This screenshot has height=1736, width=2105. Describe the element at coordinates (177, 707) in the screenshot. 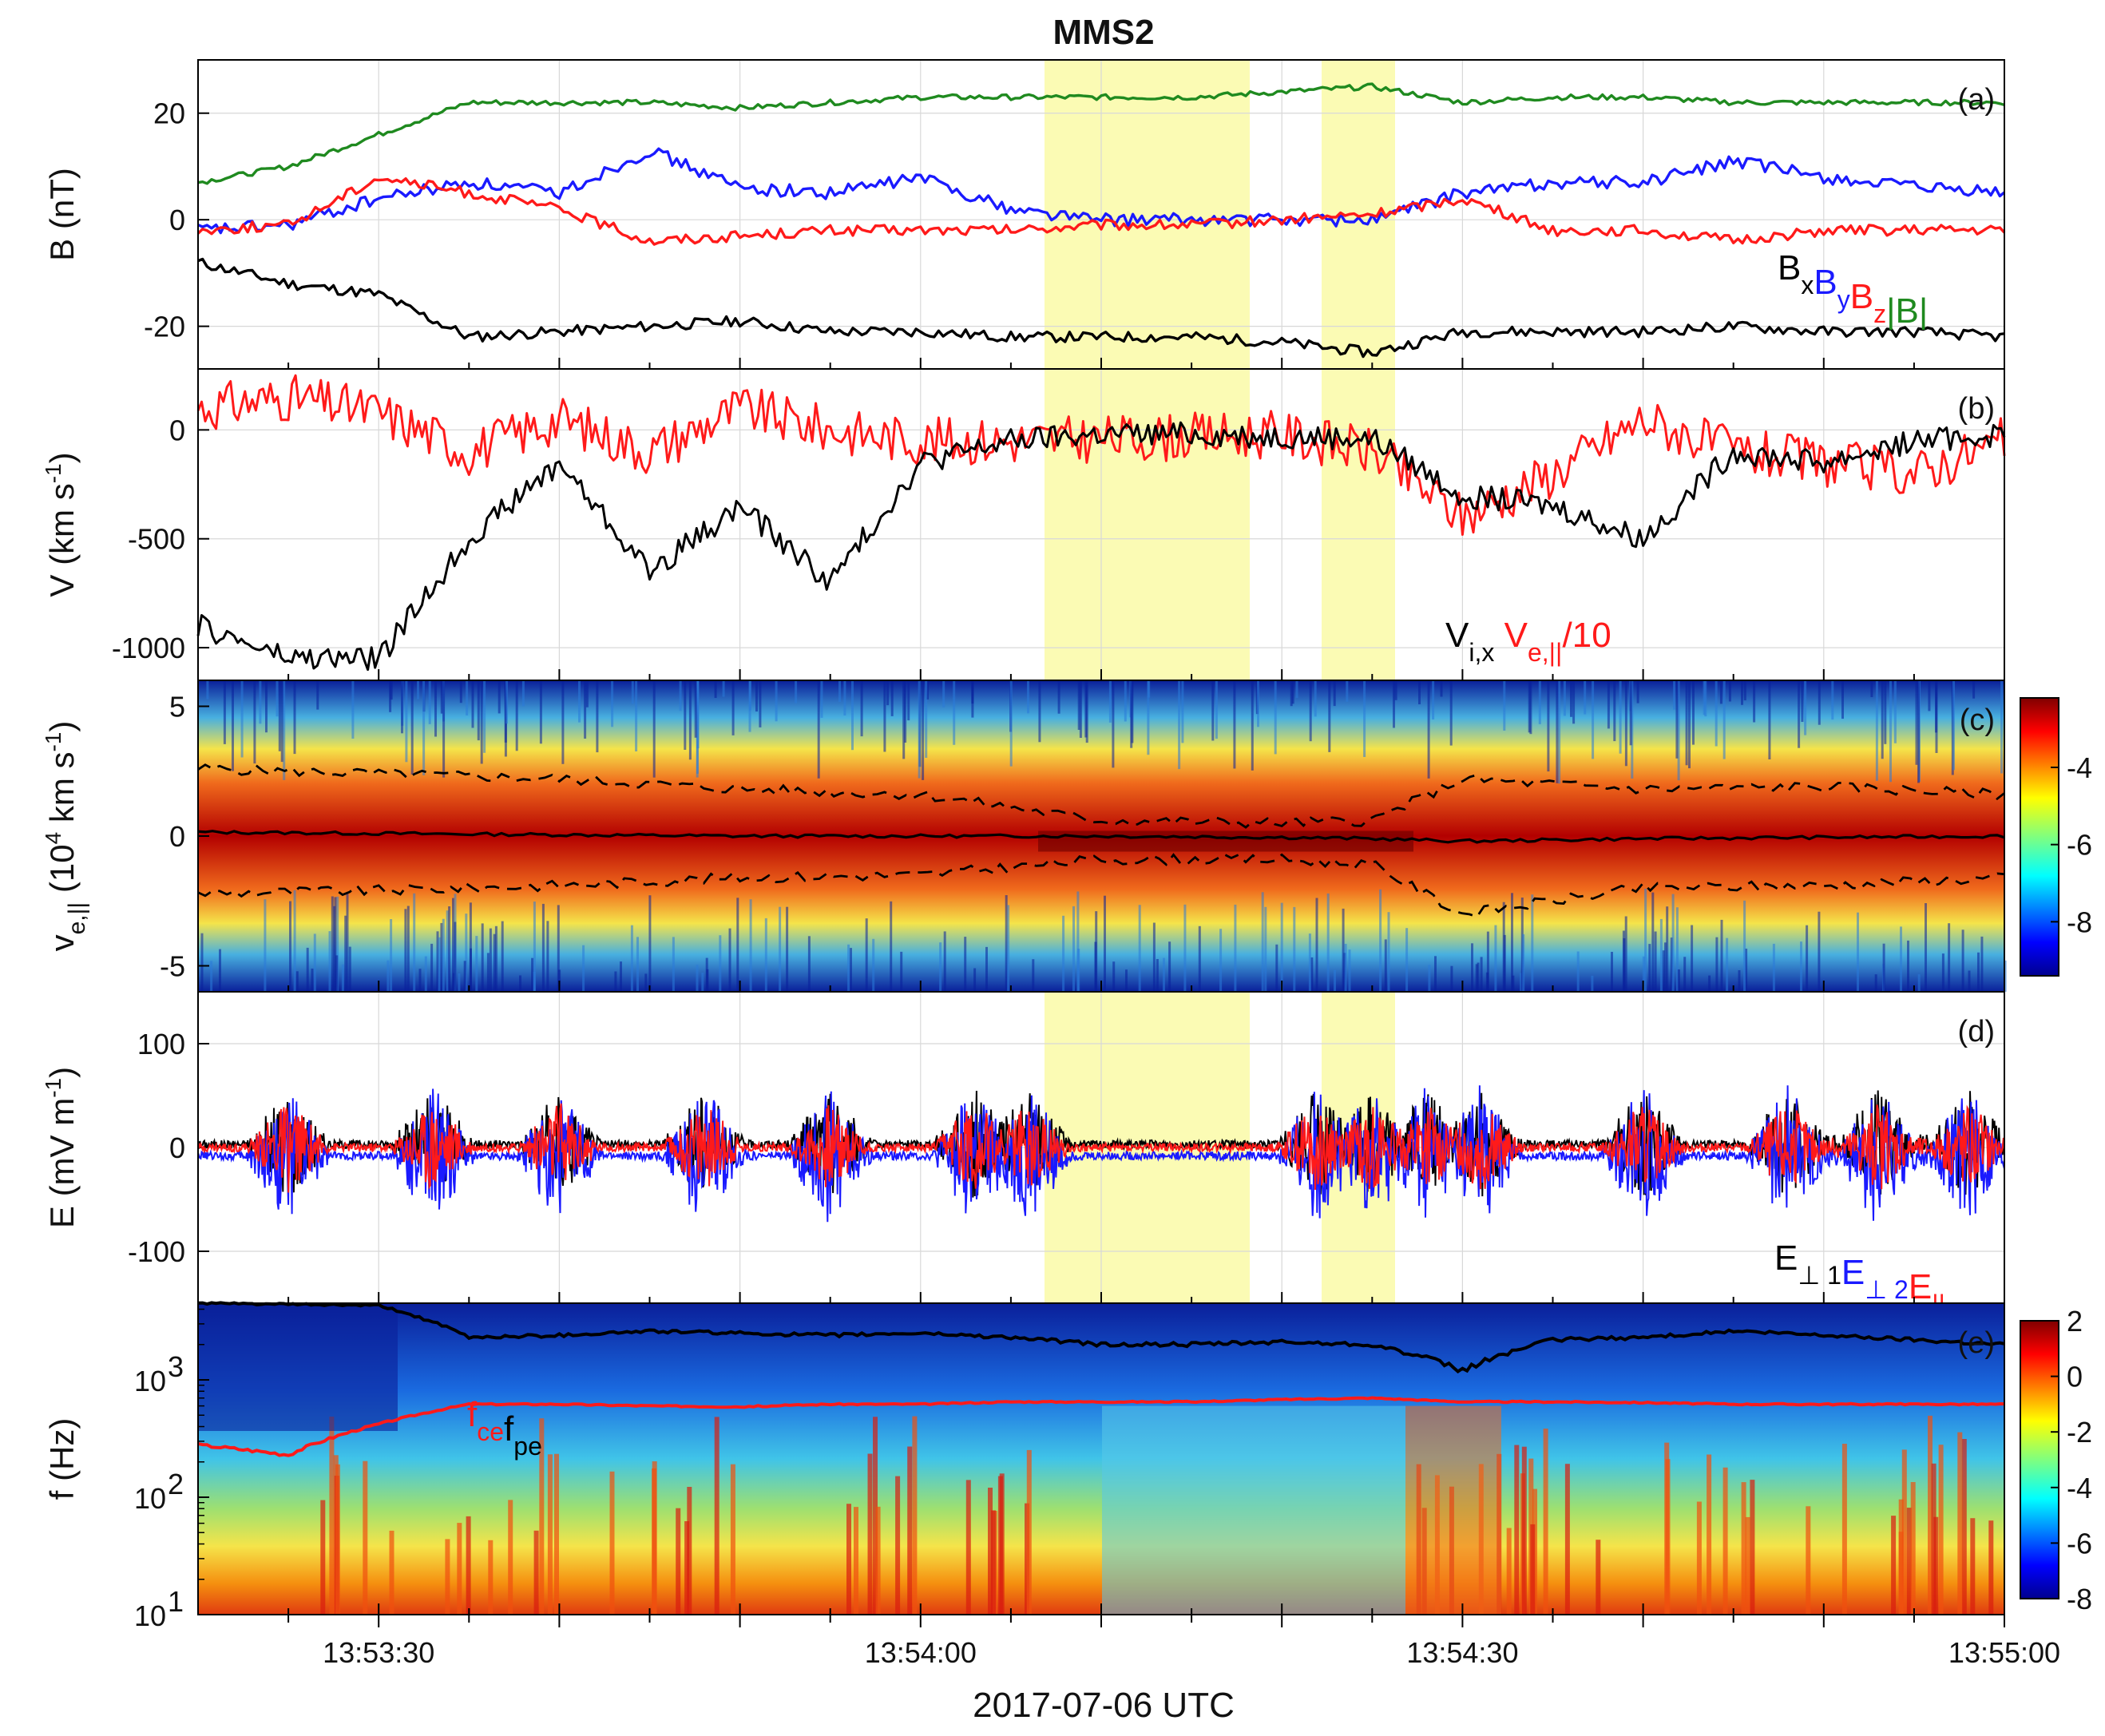

I see `y-tick-label: 5` at that location.